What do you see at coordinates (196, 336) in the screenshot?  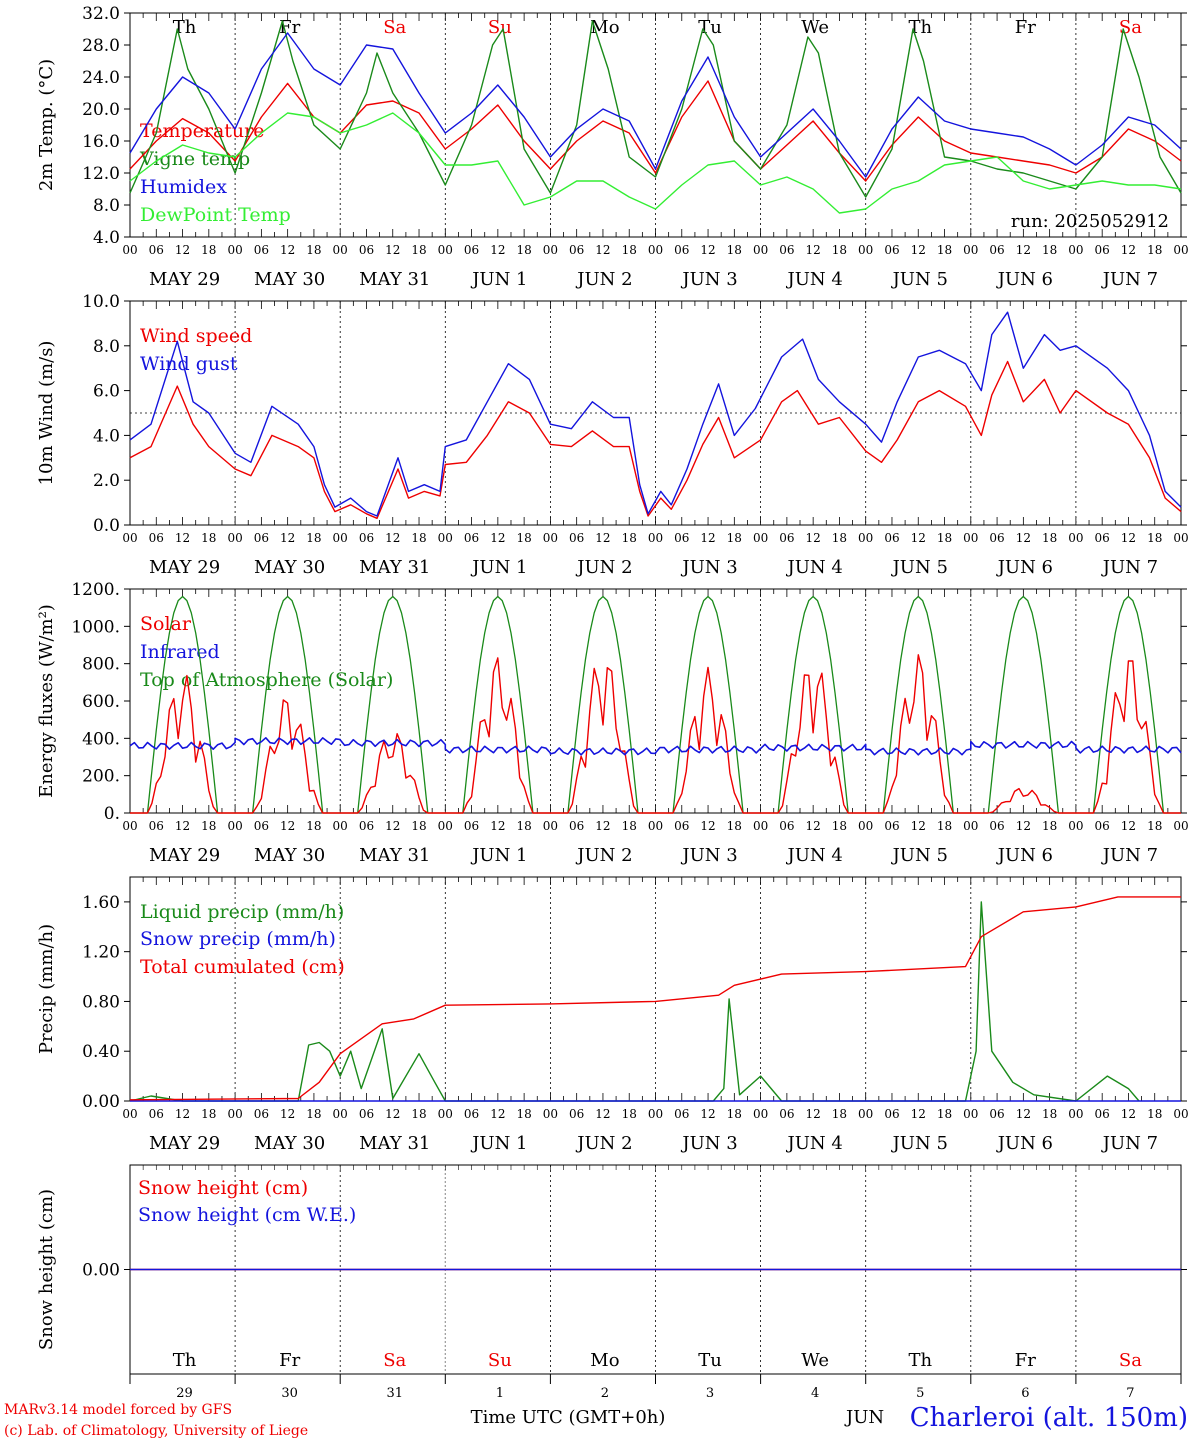 I see `legend-entry: Wind speed` at bounding box center [196, 336].